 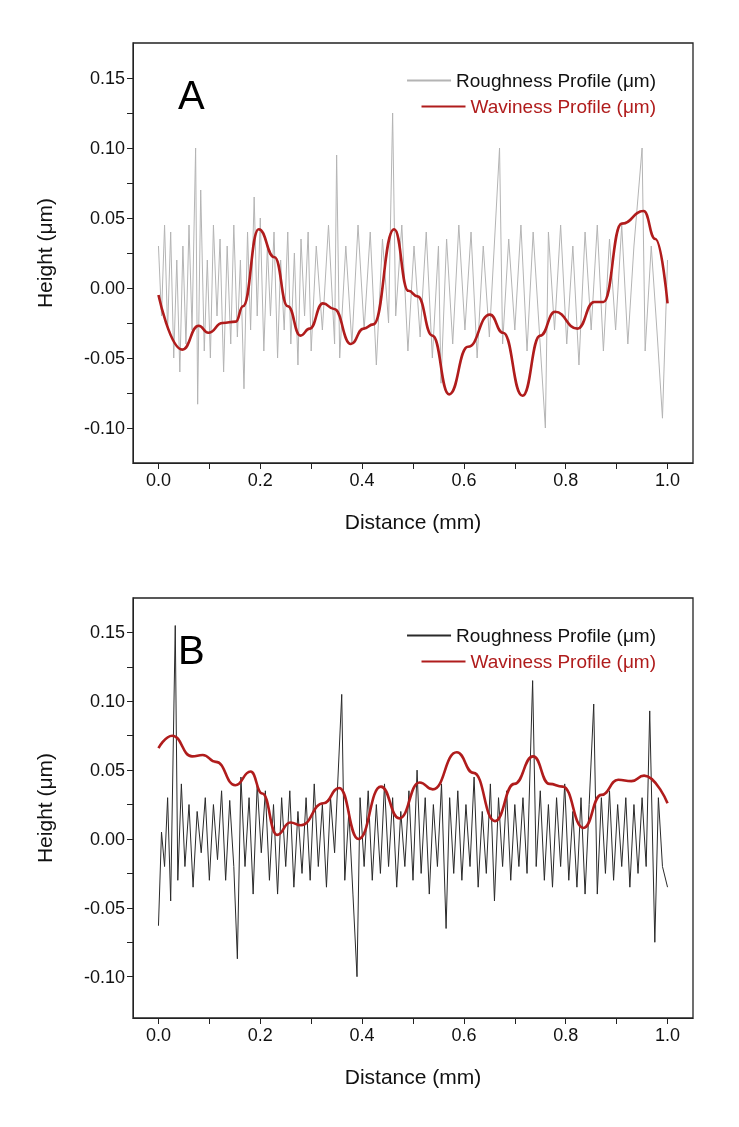 What do you see at coordinates (191, 650) in the screenshot?
I see `text: B` at bounding box center [191, 650].